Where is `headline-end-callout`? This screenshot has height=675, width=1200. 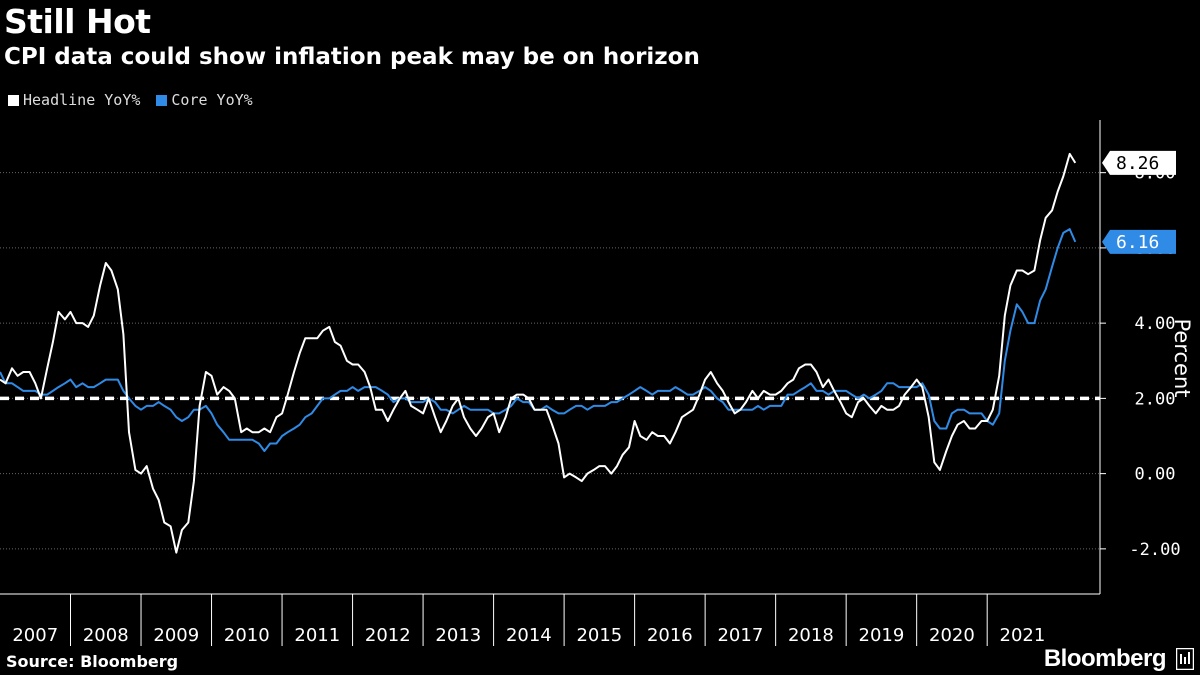
headline-end-callout is located at coordinates (1139, 162).